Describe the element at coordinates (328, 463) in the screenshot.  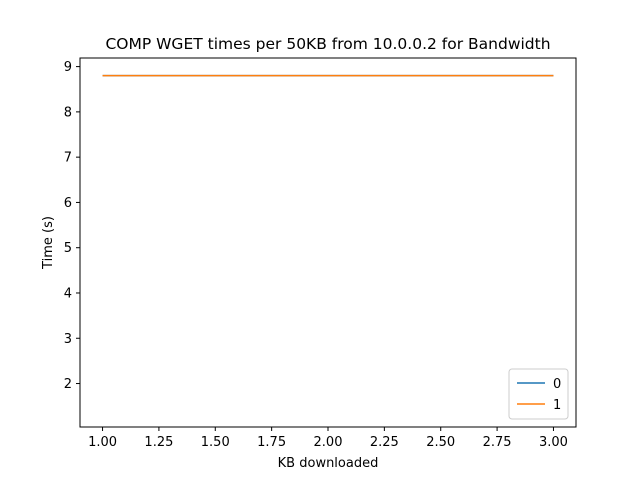
I see `x-axis-label: KB downloaded` at that location.